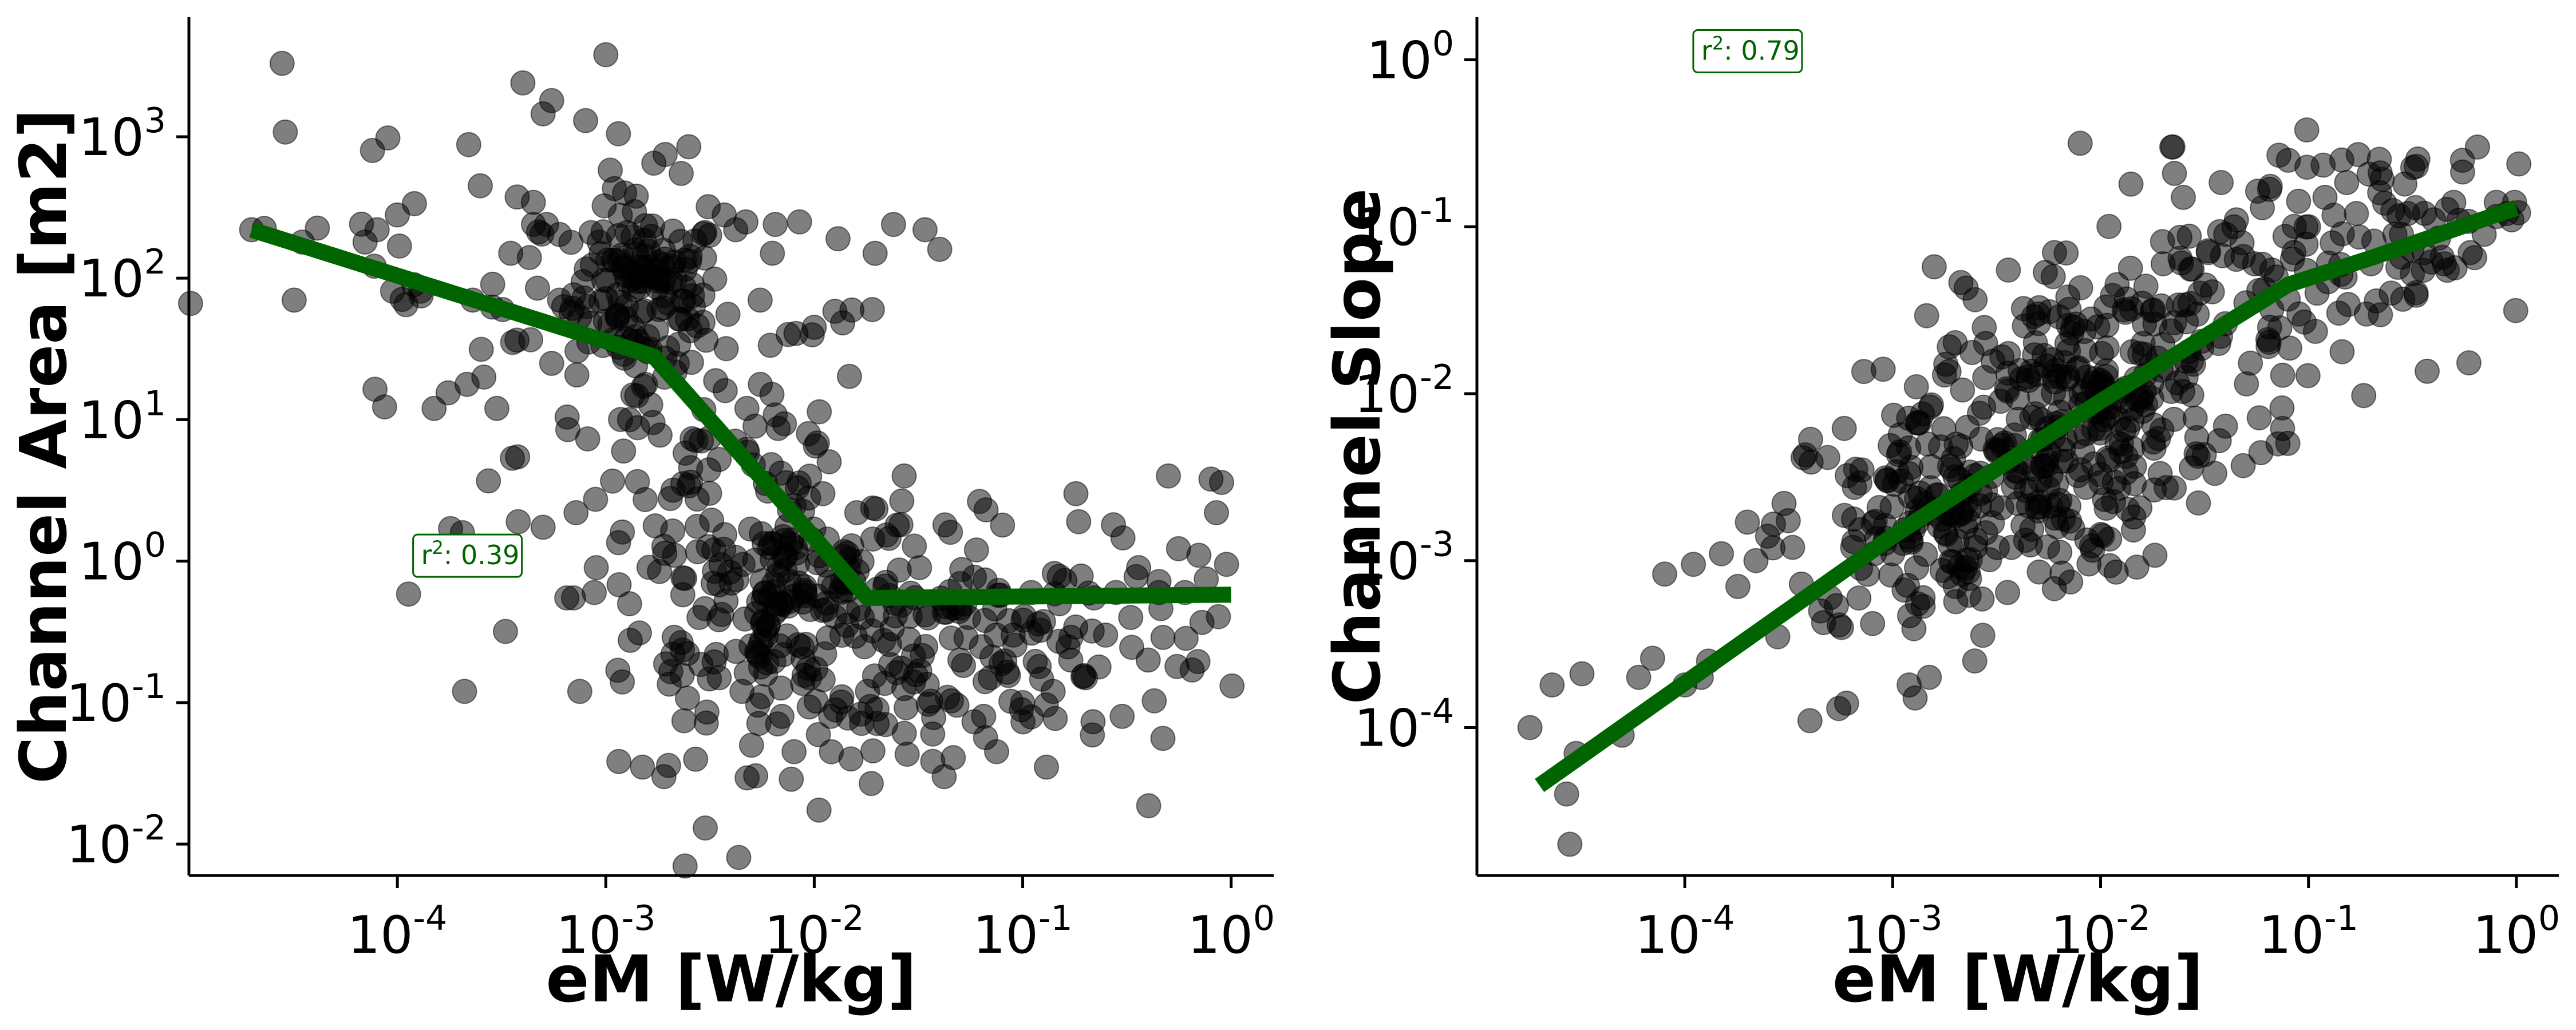  Describe the element at coordinates (1685, 931) in the screenshot. I see `x-tick-label: 10⁻⁴` at that location.